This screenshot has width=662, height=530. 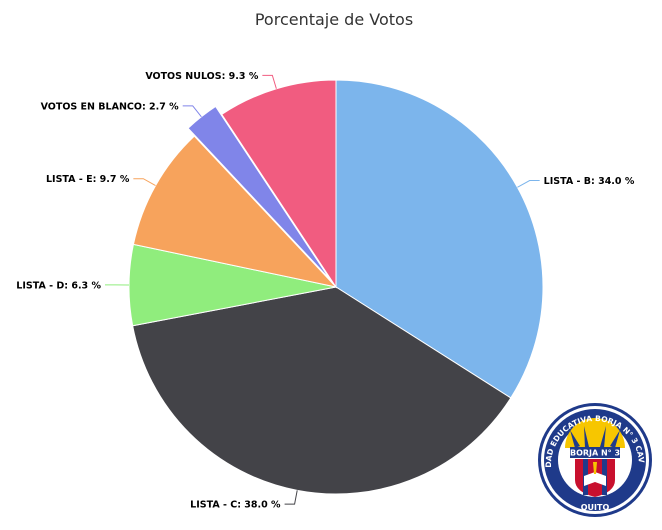 What do you see at coordinates (110, 106) in the screenshot?
I see `data-label-votos-en-blanco: VOTOS EN BLANCO: 2.7 %` at bounding box center [110, 106].